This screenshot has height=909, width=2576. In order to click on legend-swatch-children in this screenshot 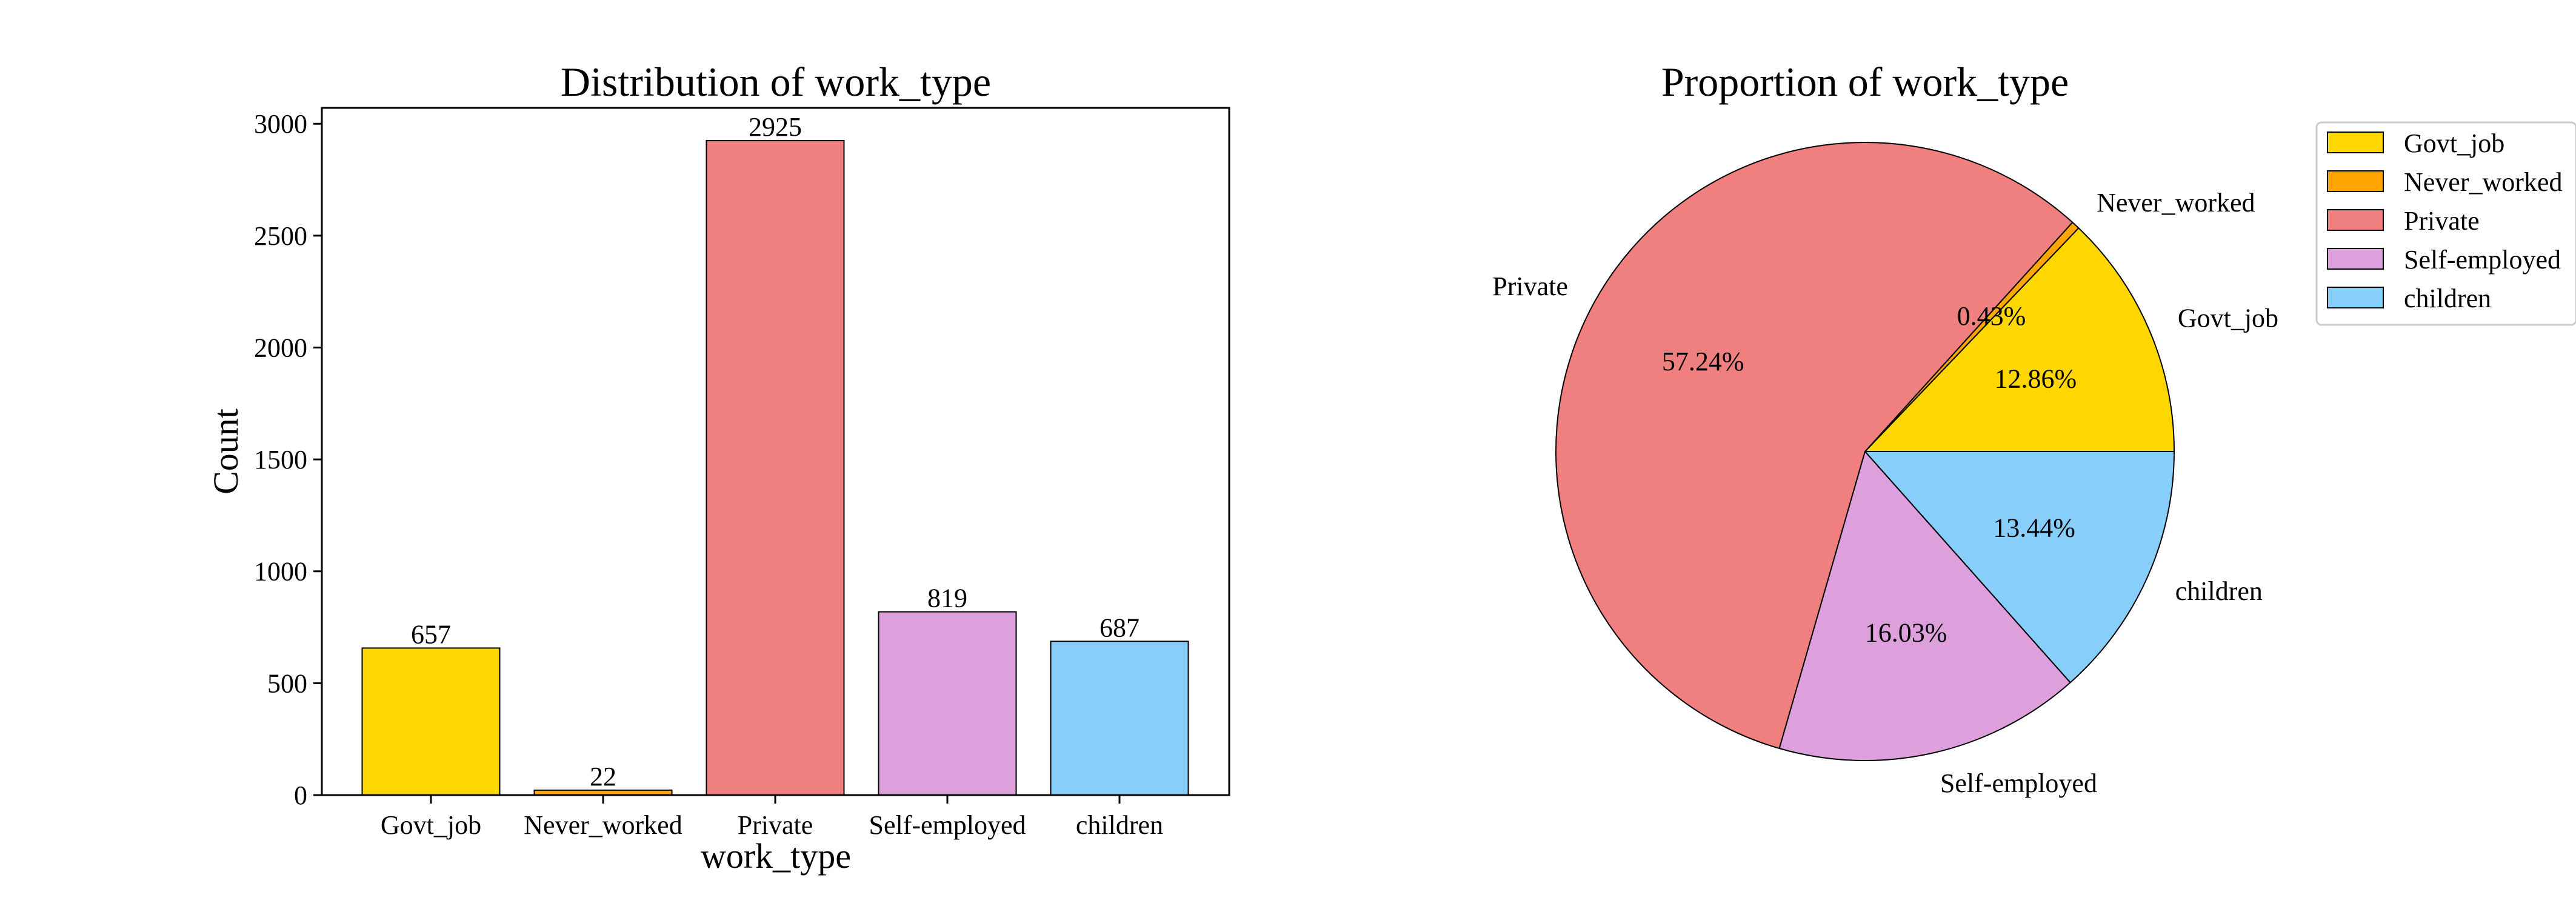, I will do `click(2355, 297)`.